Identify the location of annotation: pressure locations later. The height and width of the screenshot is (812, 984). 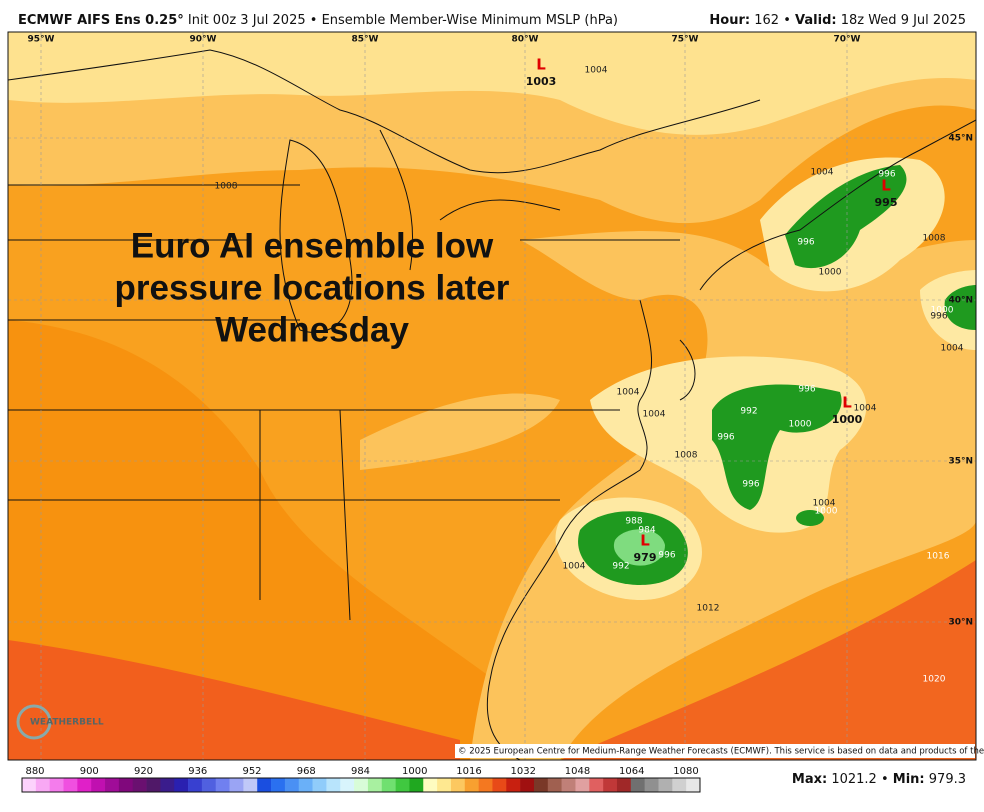
(312, 287).